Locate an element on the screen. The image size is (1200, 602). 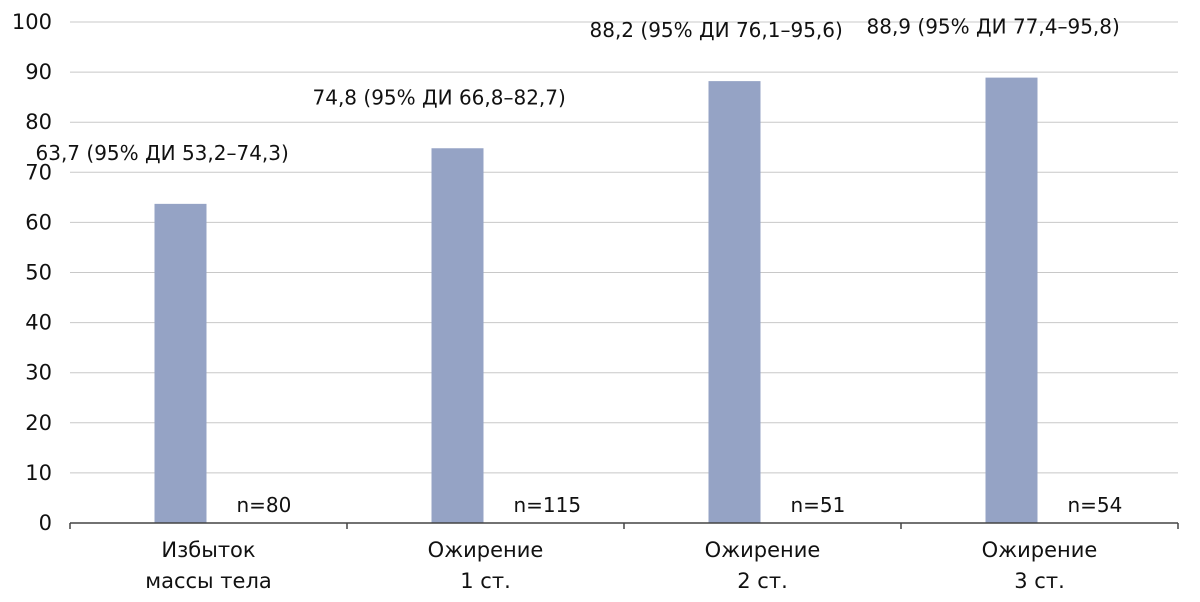
y-tick-label: 80 is located at coordinates (38, 122).